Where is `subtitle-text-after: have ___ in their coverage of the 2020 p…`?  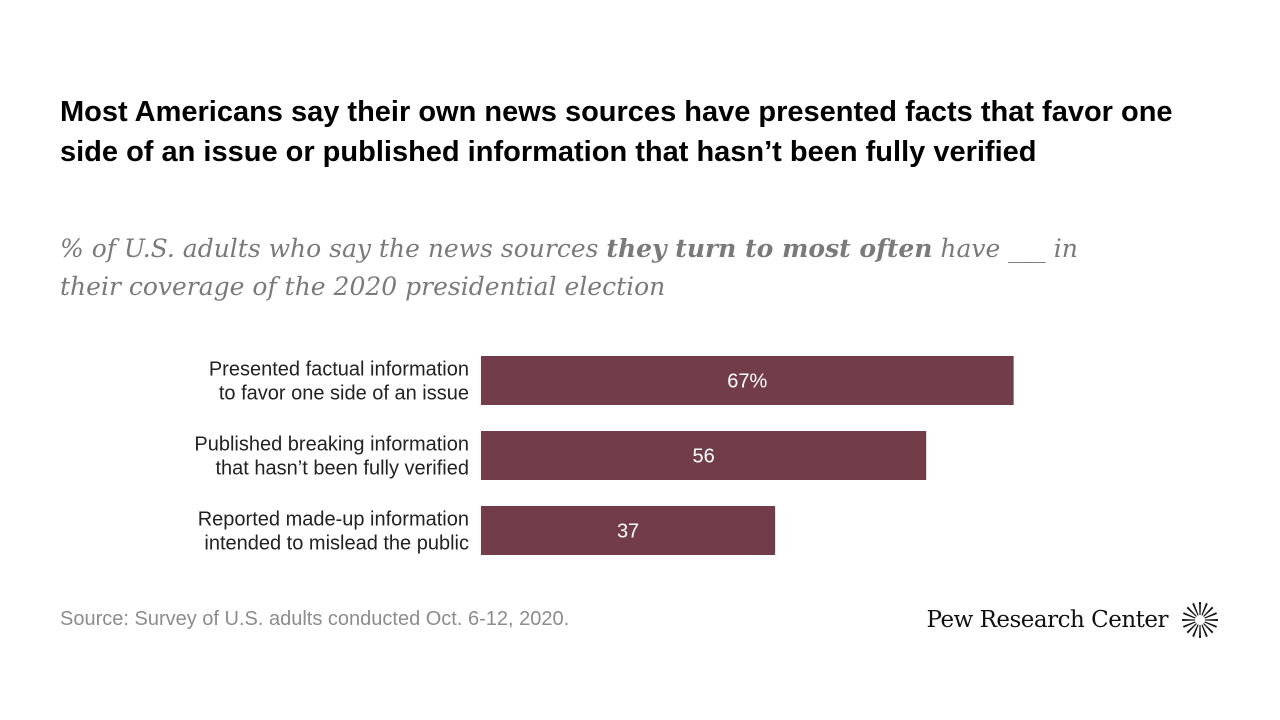
subtitle-text-after: have ___ in their coverage of the 2020 p… is located at coordinates (569, 267).